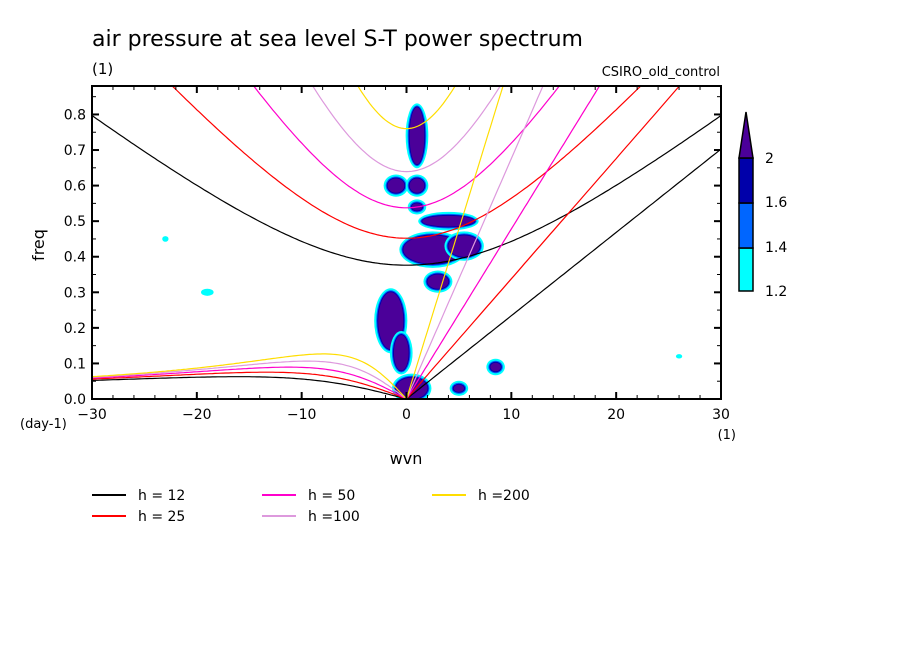 Image resolution: width=904 pixels, height=654 pixels. I want to click on x-tick-label: 10, so click(511, 415).